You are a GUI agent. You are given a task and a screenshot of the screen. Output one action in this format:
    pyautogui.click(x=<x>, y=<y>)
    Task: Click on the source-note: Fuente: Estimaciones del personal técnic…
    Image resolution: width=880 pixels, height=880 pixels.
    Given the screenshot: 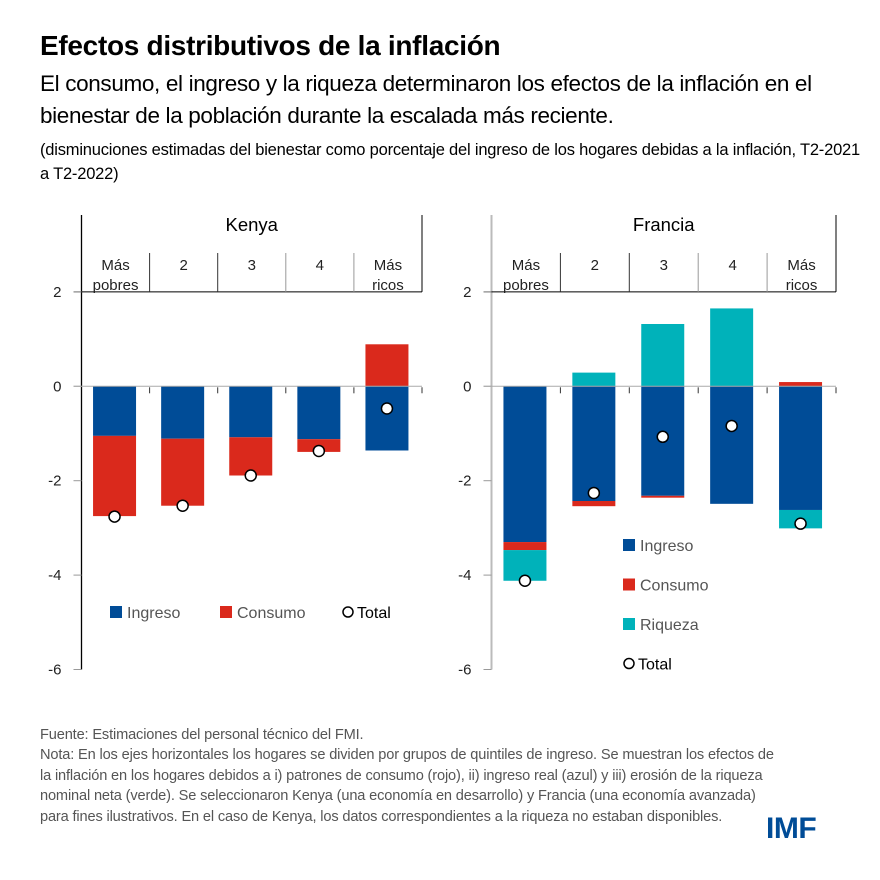 What is the action you would take?
    pyautogui.click(x=202, y=735)
    